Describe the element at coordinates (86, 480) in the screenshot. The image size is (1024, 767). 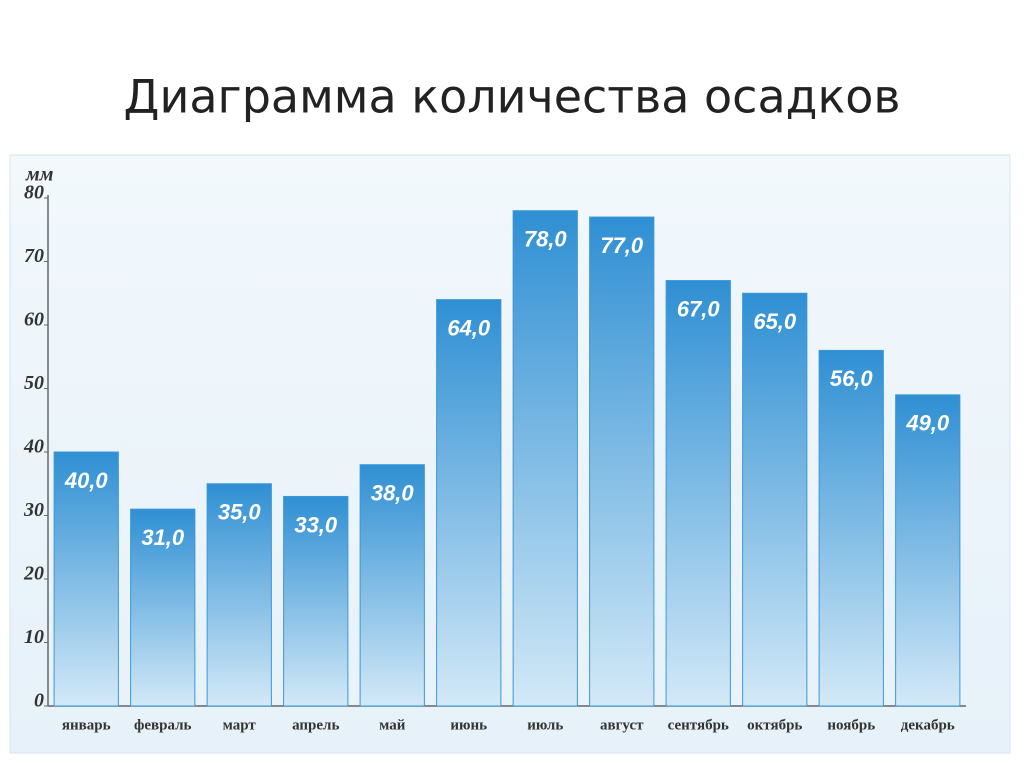
I see `value-label: 40,0` at that location.